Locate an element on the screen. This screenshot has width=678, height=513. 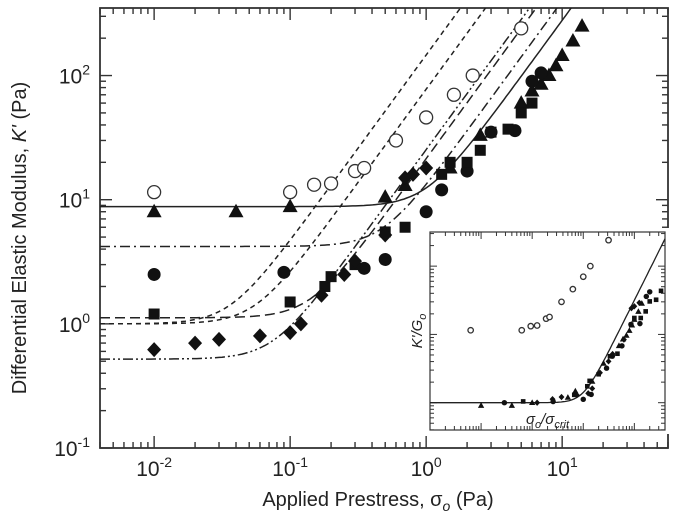
y-tick-label: 10-1 is located at coordinates (72, 447).